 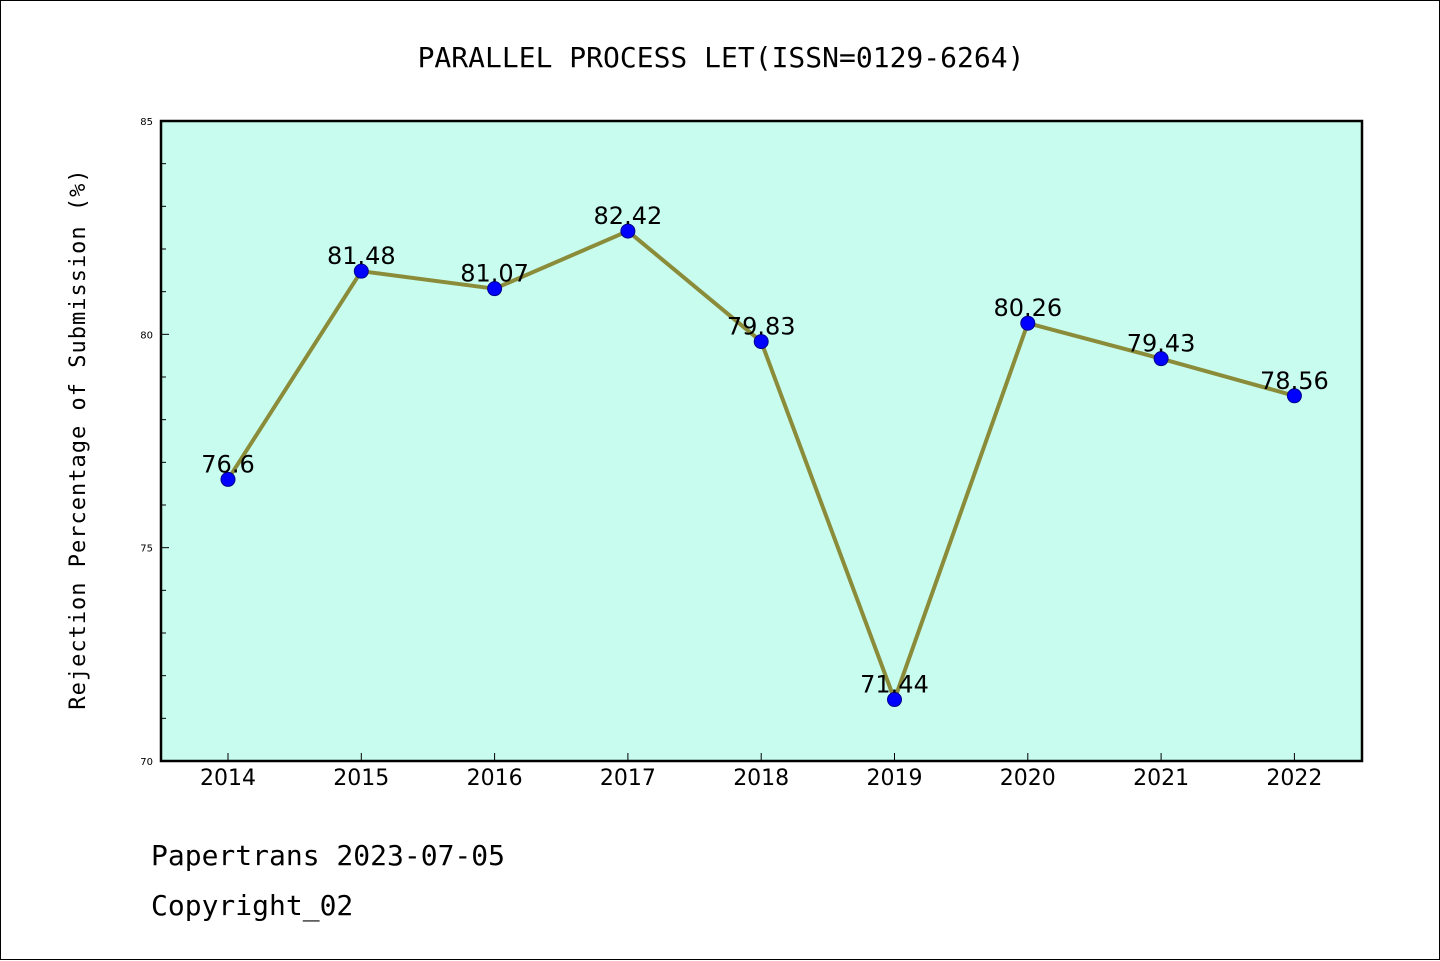 What do you see at coordinates (146, 335) in the screenshot?
I see `y-tick-label: 80` at bounding box center [146, 335].